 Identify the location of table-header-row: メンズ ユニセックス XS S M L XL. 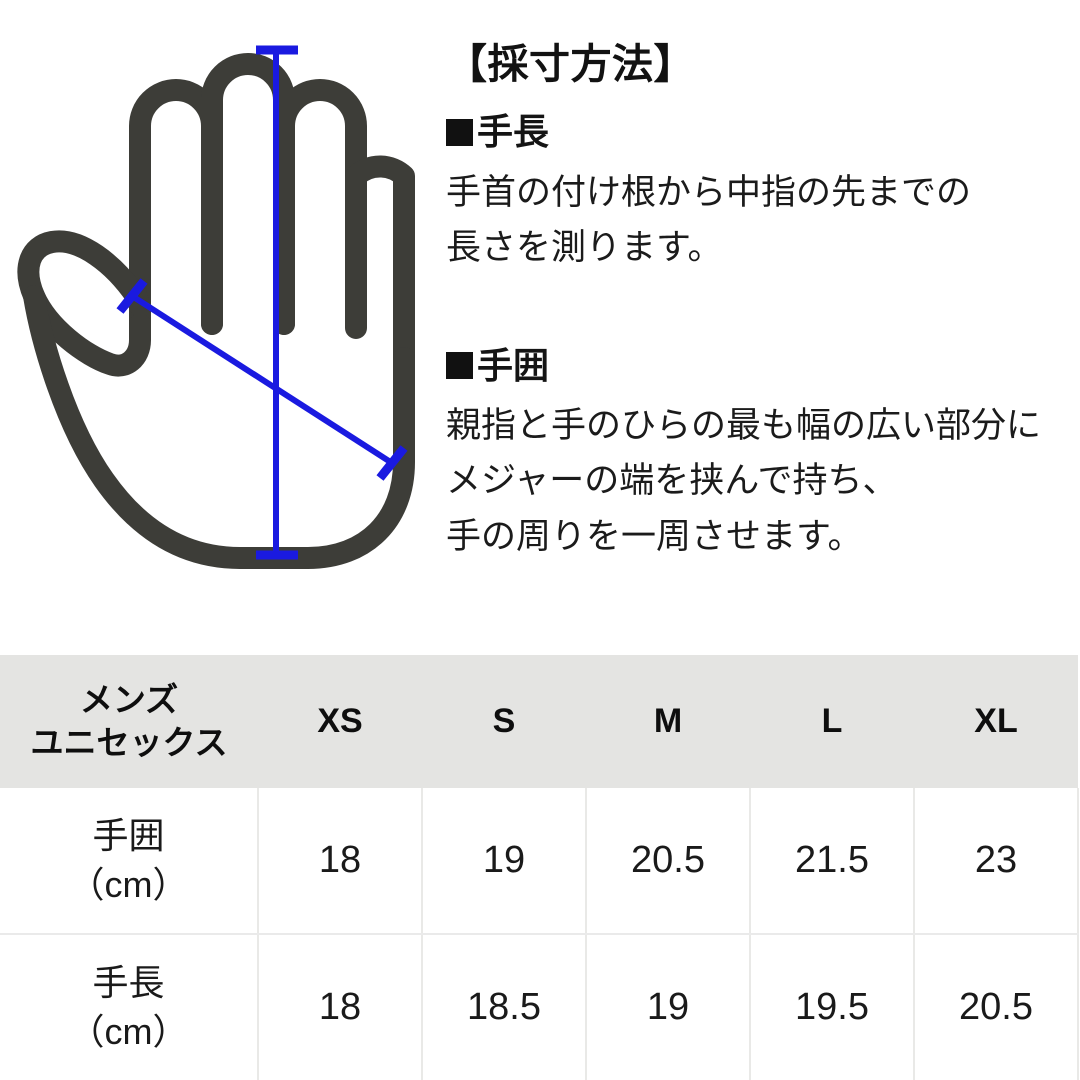
(539, 721).